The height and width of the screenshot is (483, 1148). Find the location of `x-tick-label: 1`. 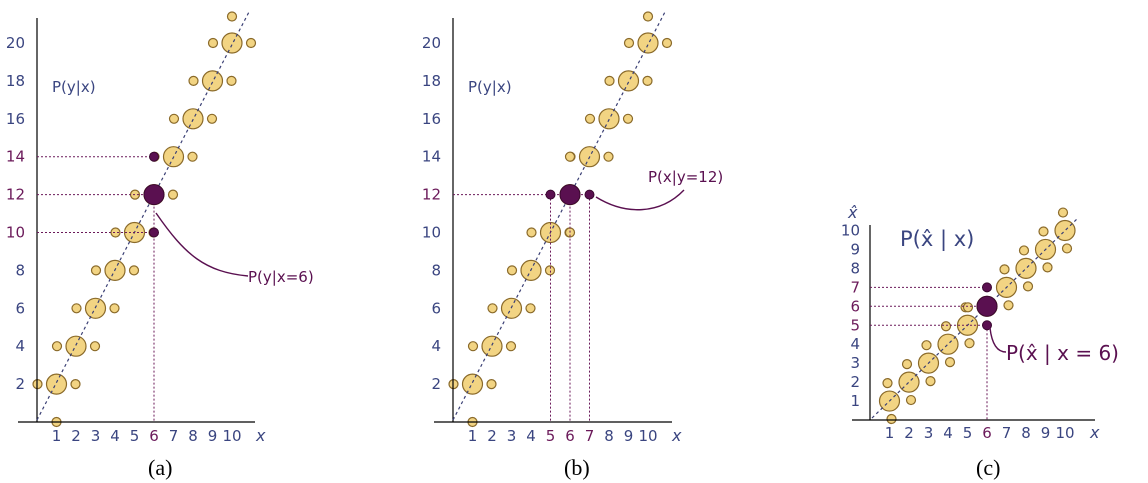

x-tick-label: 1 is located at coordinates (57, 436).